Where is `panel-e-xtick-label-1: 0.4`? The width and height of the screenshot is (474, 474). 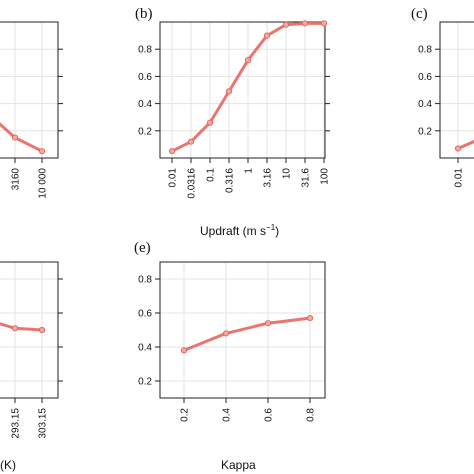
panel-e-xtick-label-1: 0.4 is located at coordinates (227, 415).